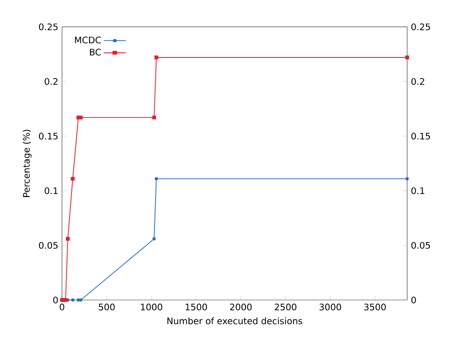 This screenshot has width=474, height=355. Describe the element at coordinates (331, 307) in the screenshot. I see `x-tick-label: 3000` at that location.